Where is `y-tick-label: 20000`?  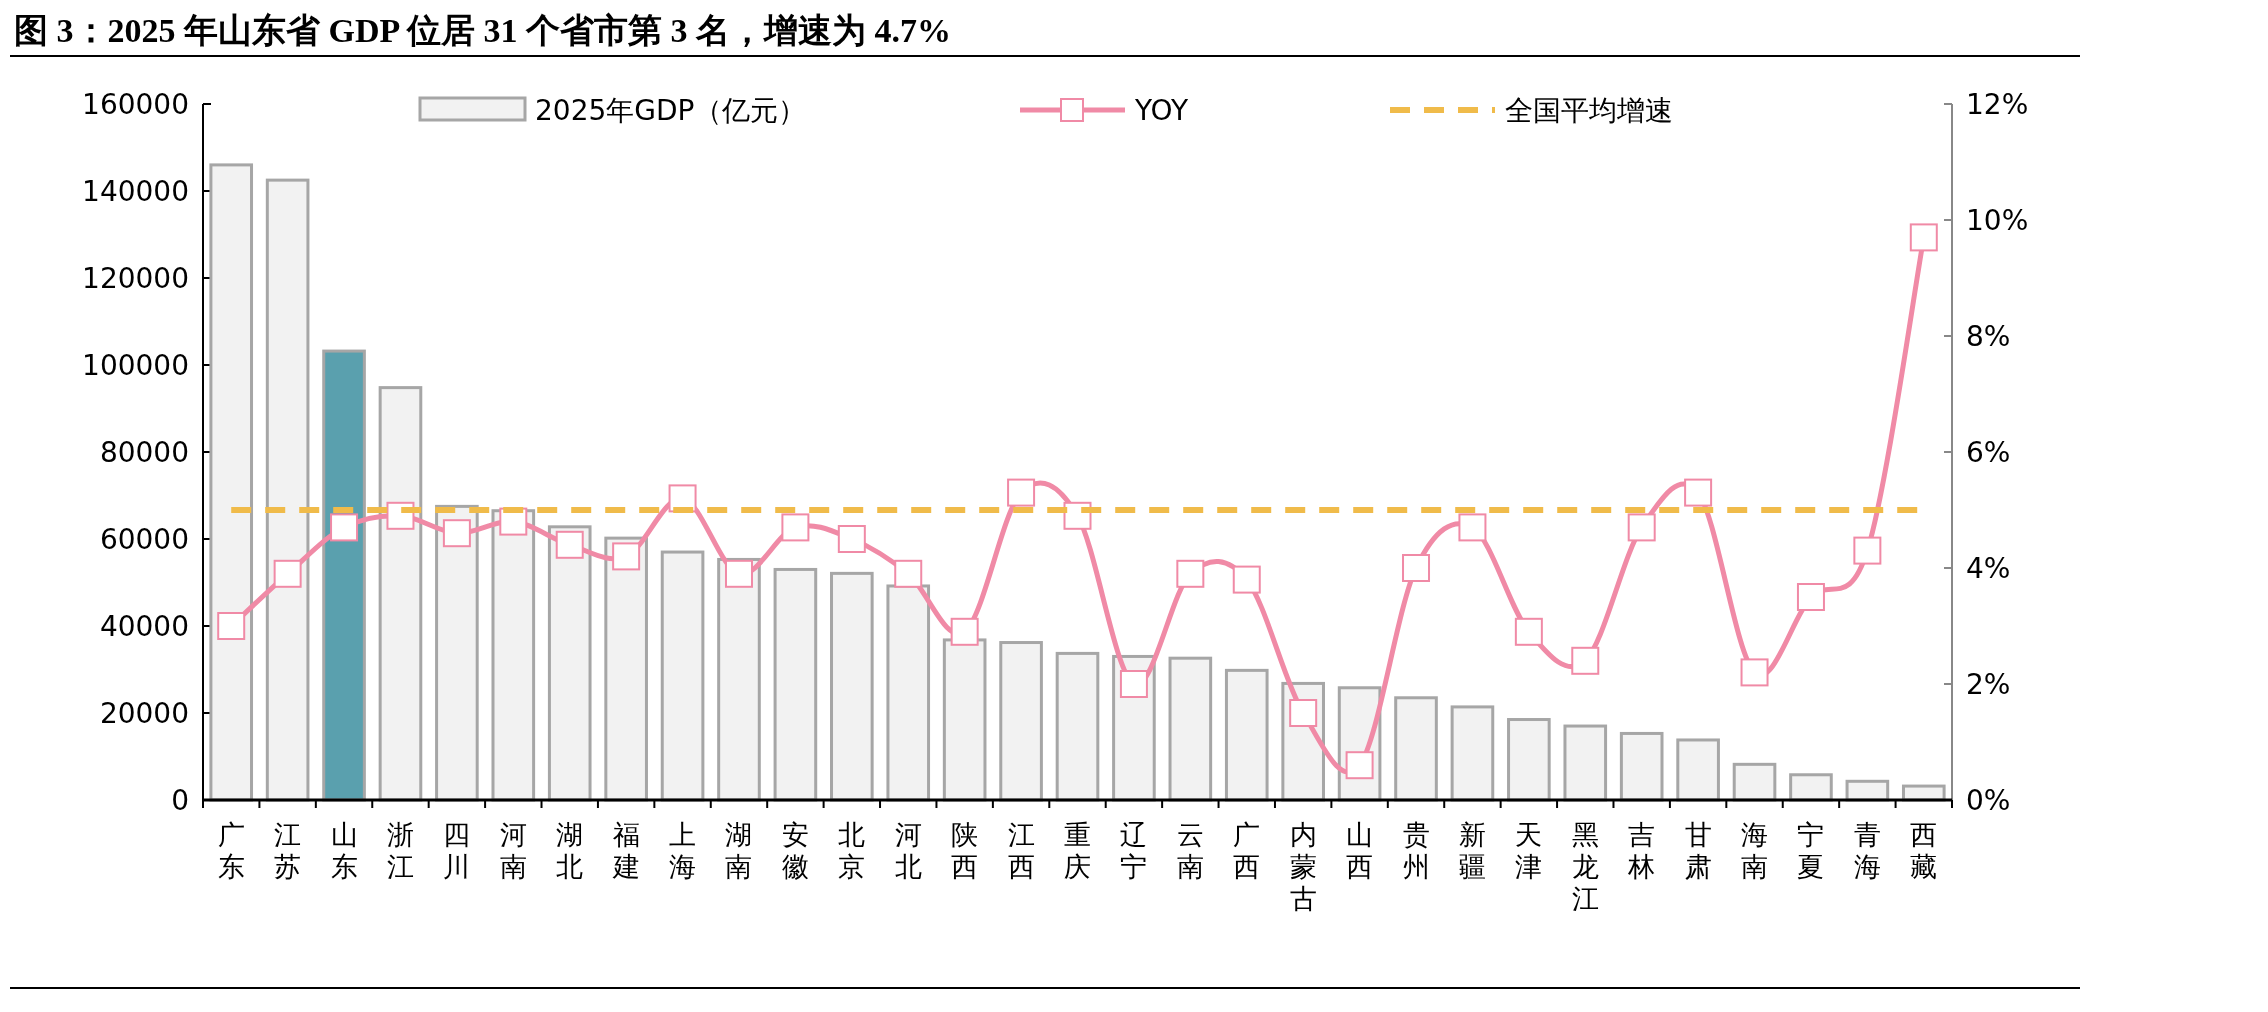 y-tick-label: 20000 is located at coordinates (144, 713).